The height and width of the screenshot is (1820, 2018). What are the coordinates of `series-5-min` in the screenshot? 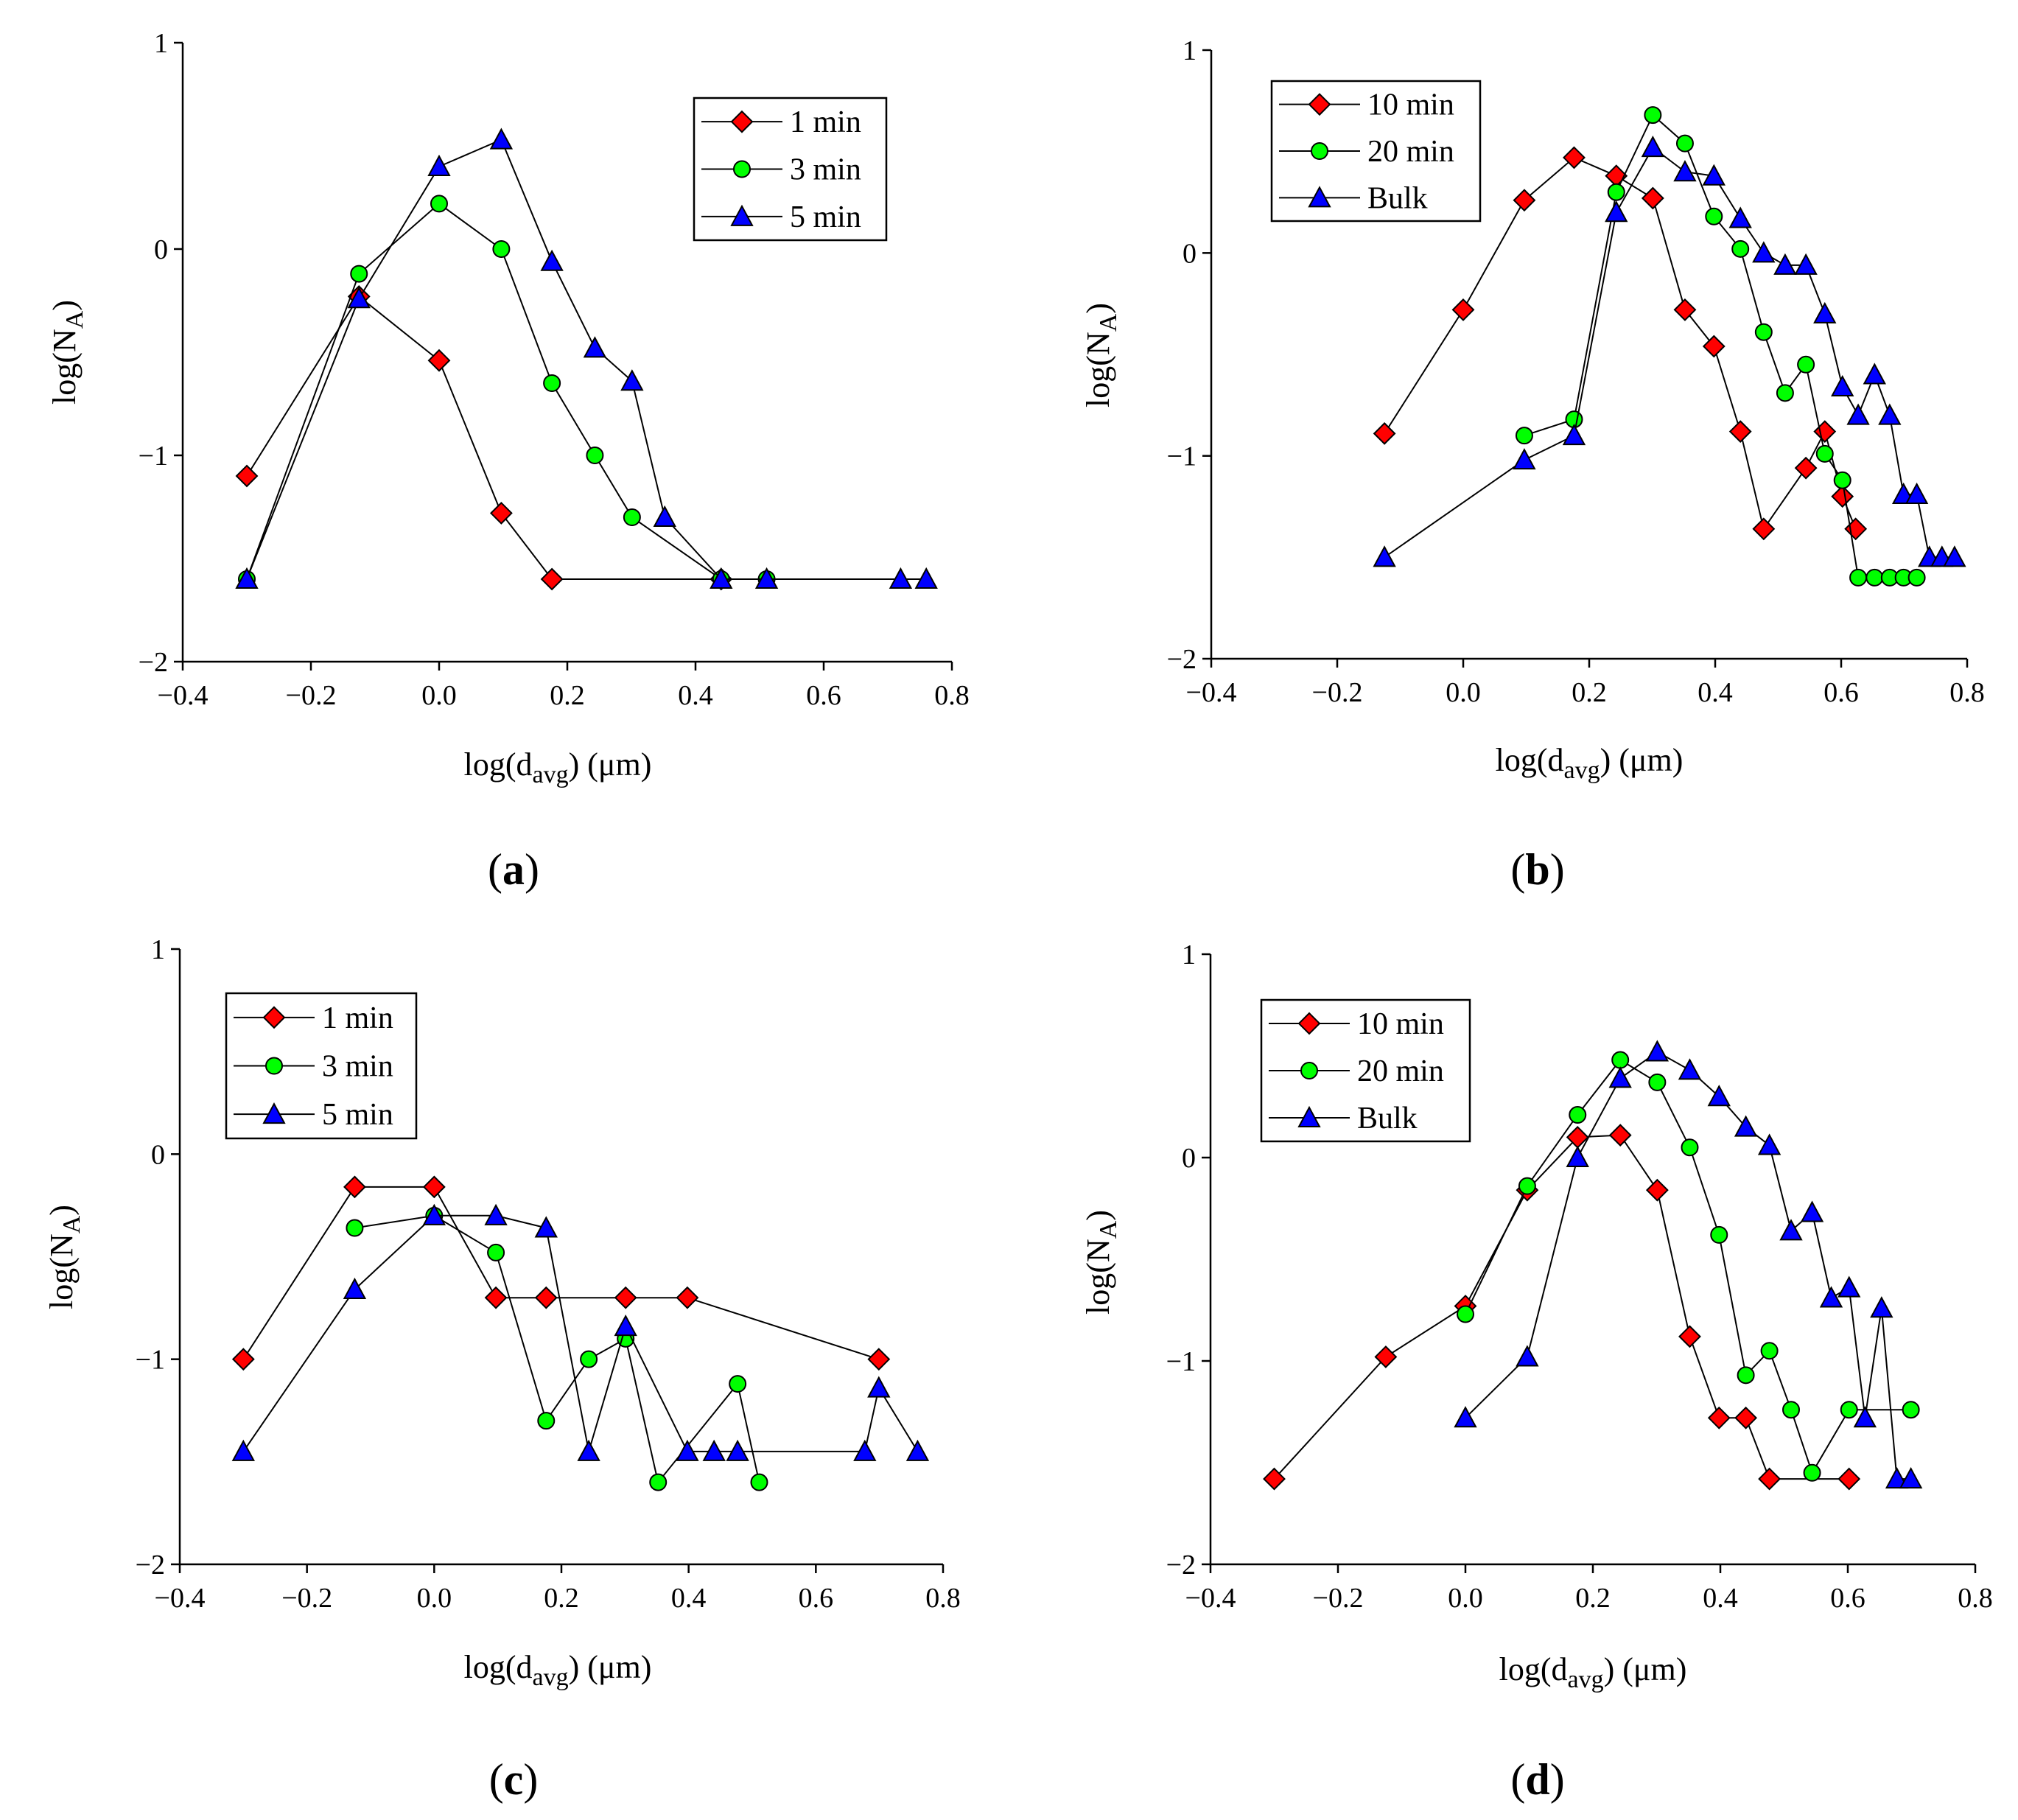 It's located at (586, 358).